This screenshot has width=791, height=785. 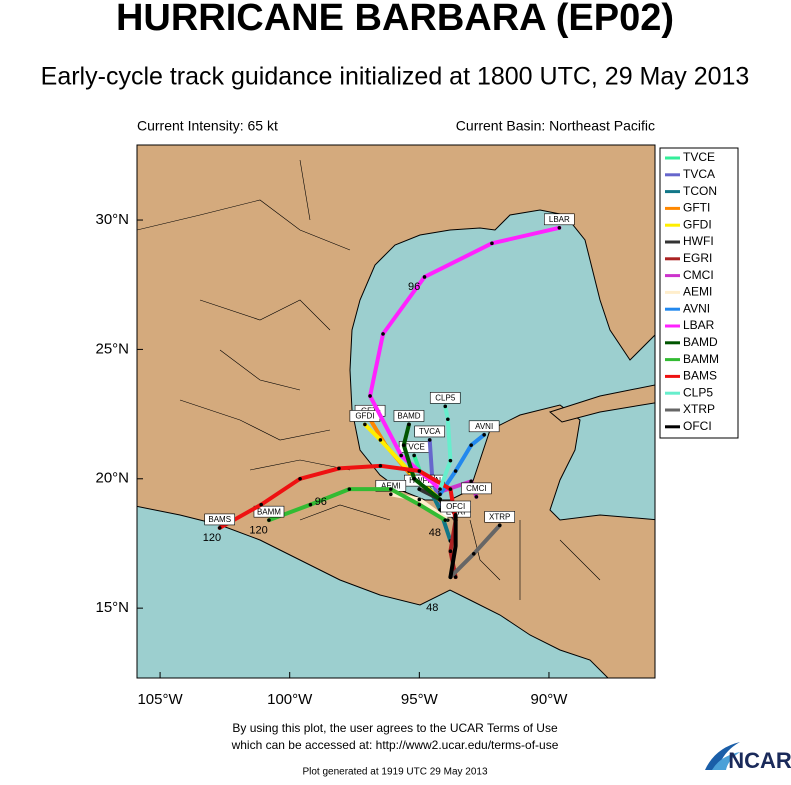 I want to click on track-label: OFCI, so click(x=455, y=506).